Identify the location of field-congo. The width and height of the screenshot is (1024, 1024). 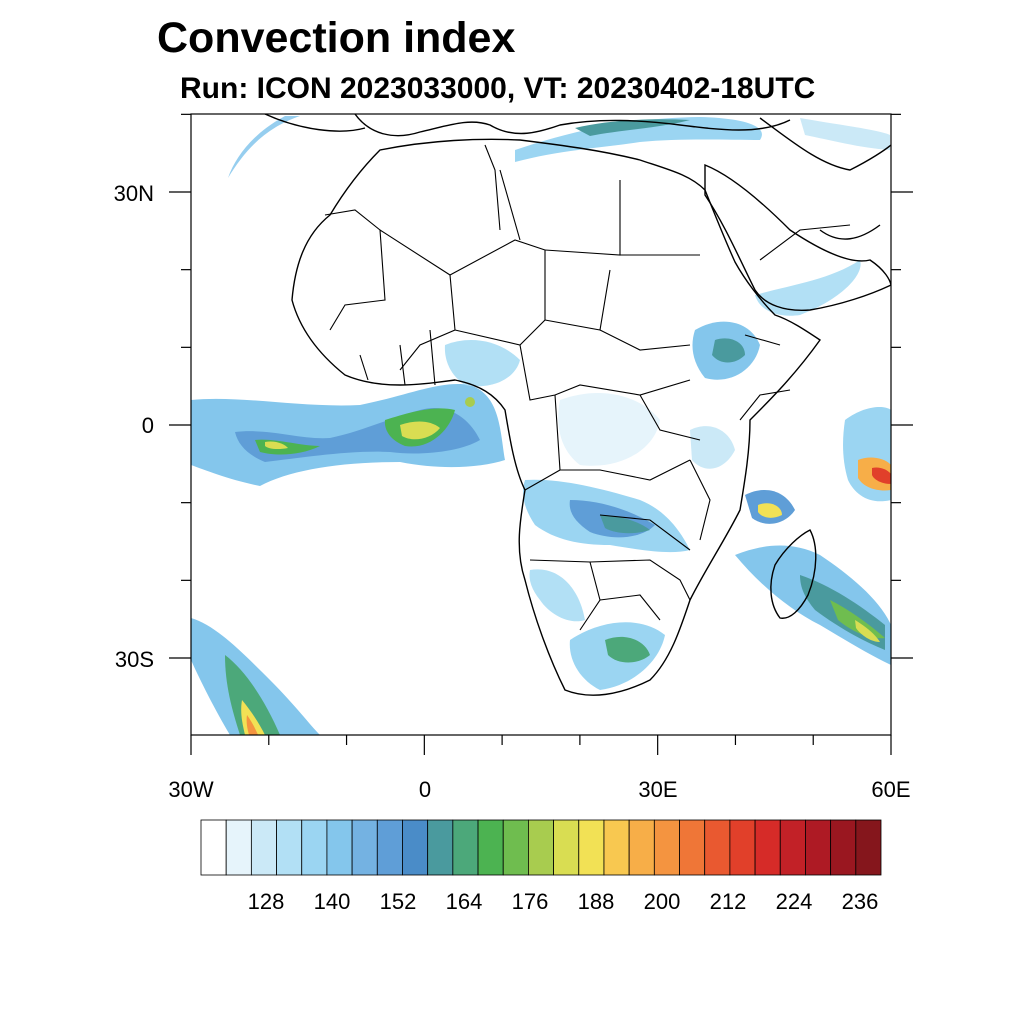
(609, 429).